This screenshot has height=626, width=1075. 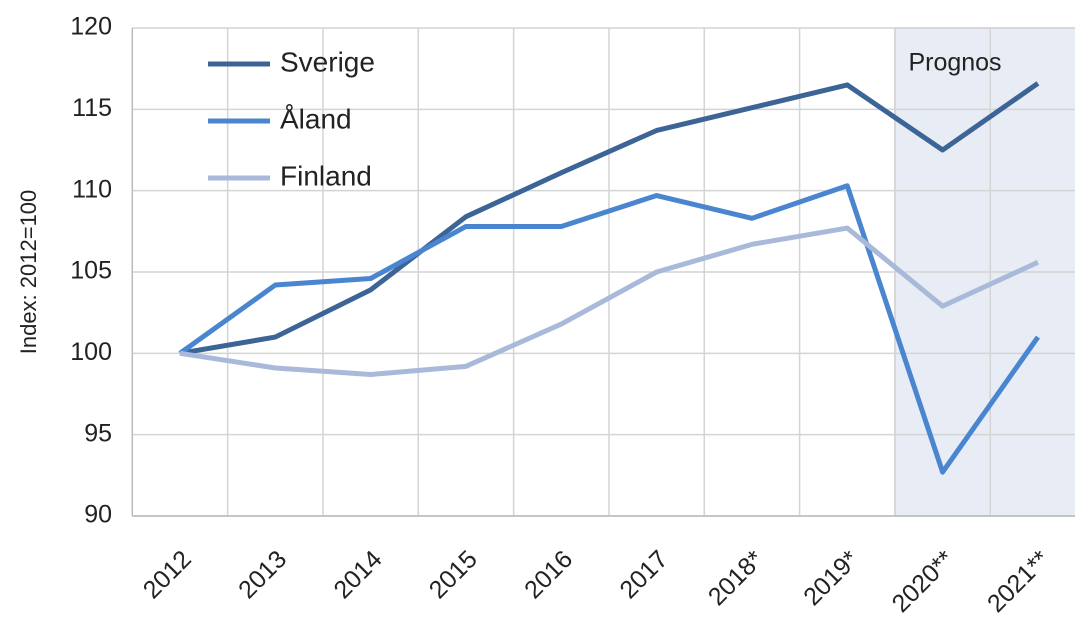 I want to click on x-tick-label: 2019*, so click(x=831, y=578).